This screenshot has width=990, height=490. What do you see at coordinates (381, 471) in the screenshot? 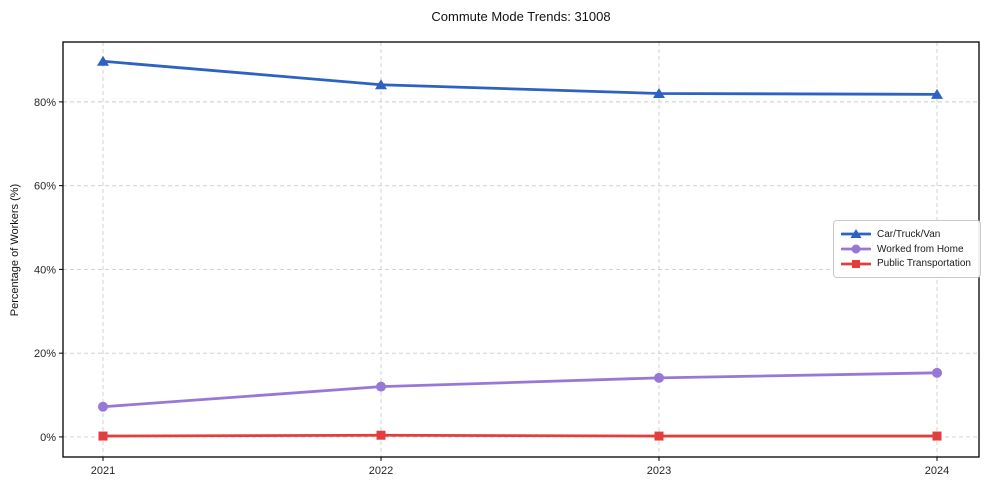
I see `x-tick-label: 2022` at bounding box center [381, 471].